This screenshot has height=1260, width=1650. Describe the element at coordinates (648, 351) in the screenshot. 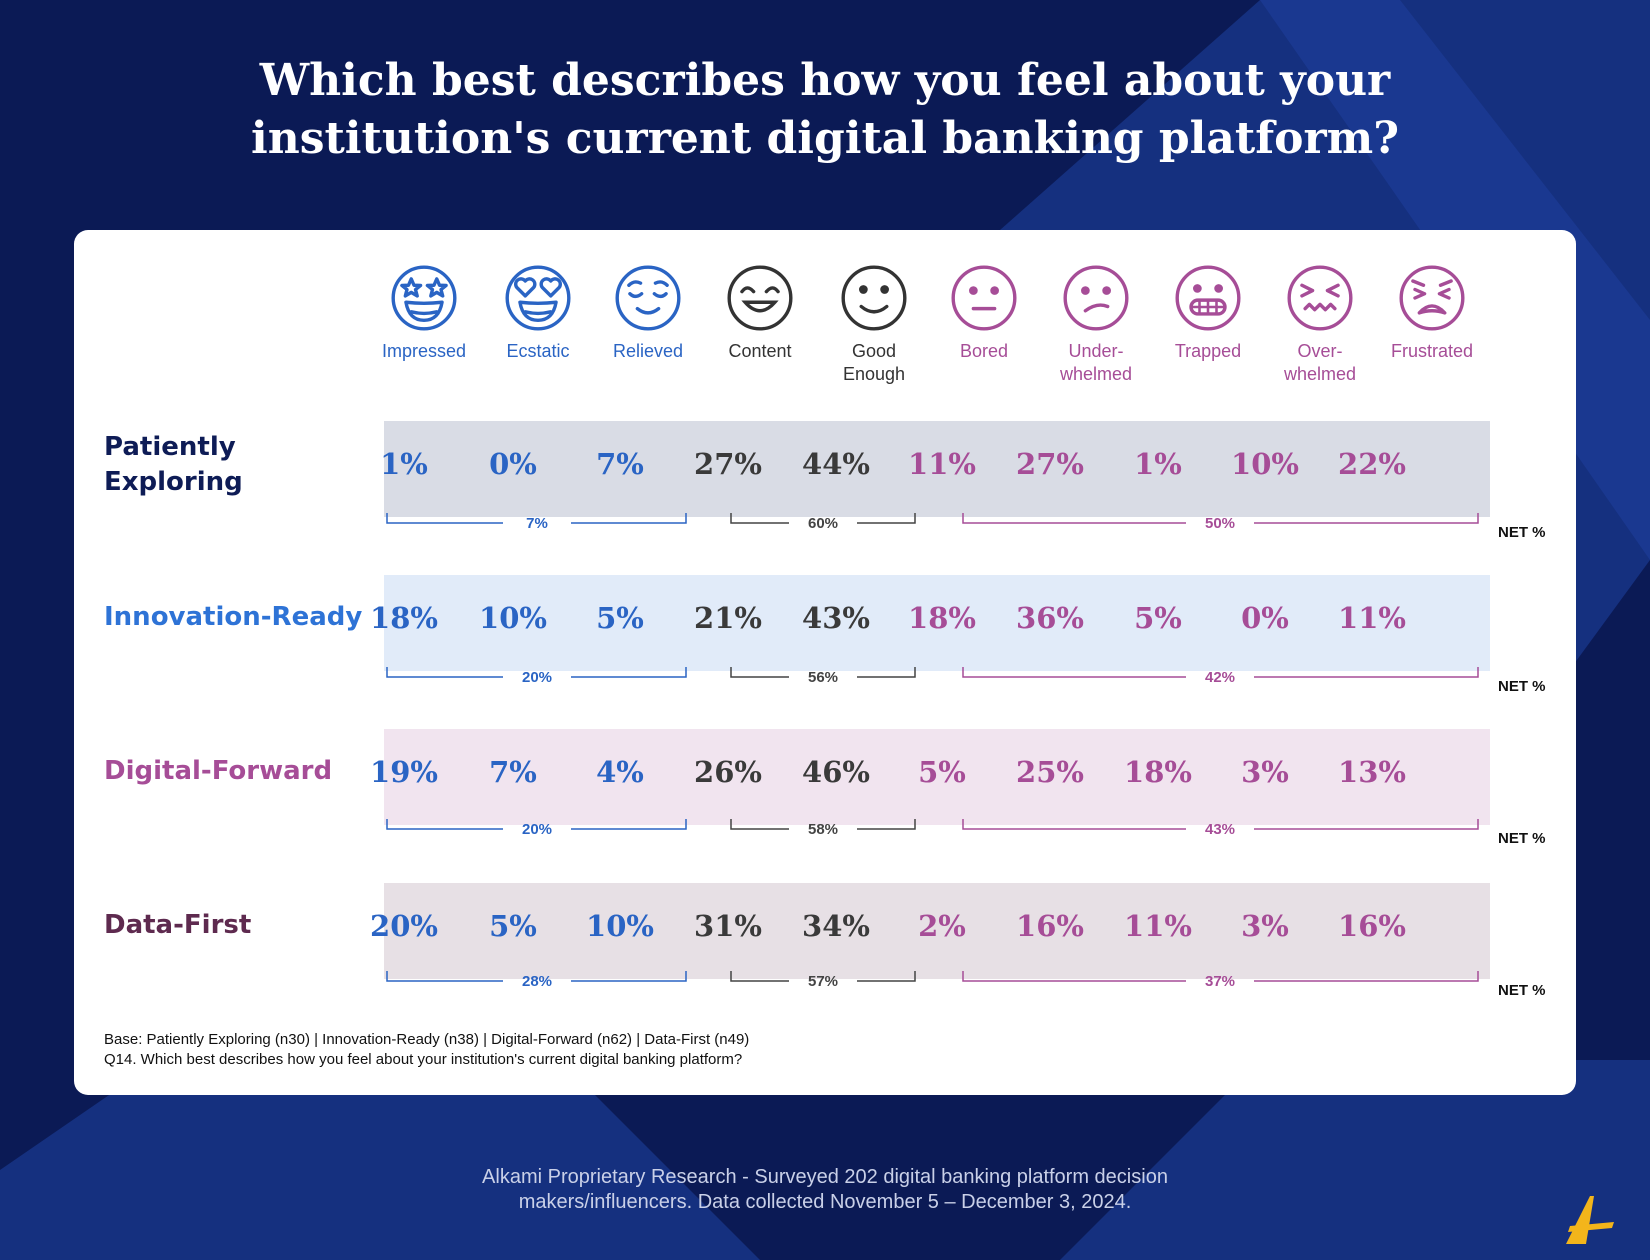

I see `emotion-label: Relieved` at that location.